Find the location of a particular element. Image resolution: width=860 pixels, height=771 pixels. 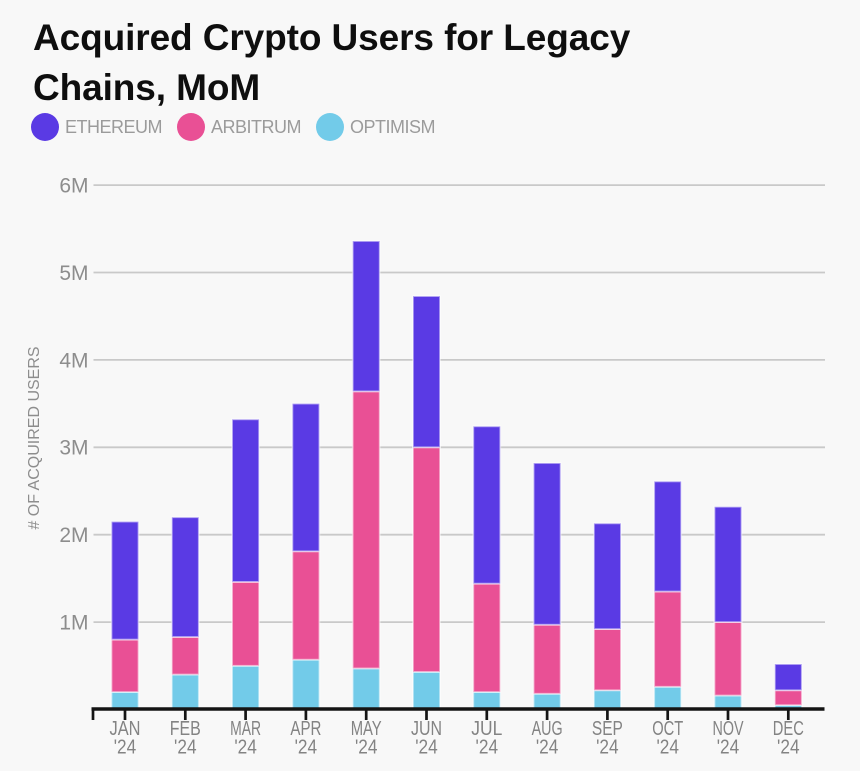

bar-segment-optimism-jul is located at coordinates (487, 701).